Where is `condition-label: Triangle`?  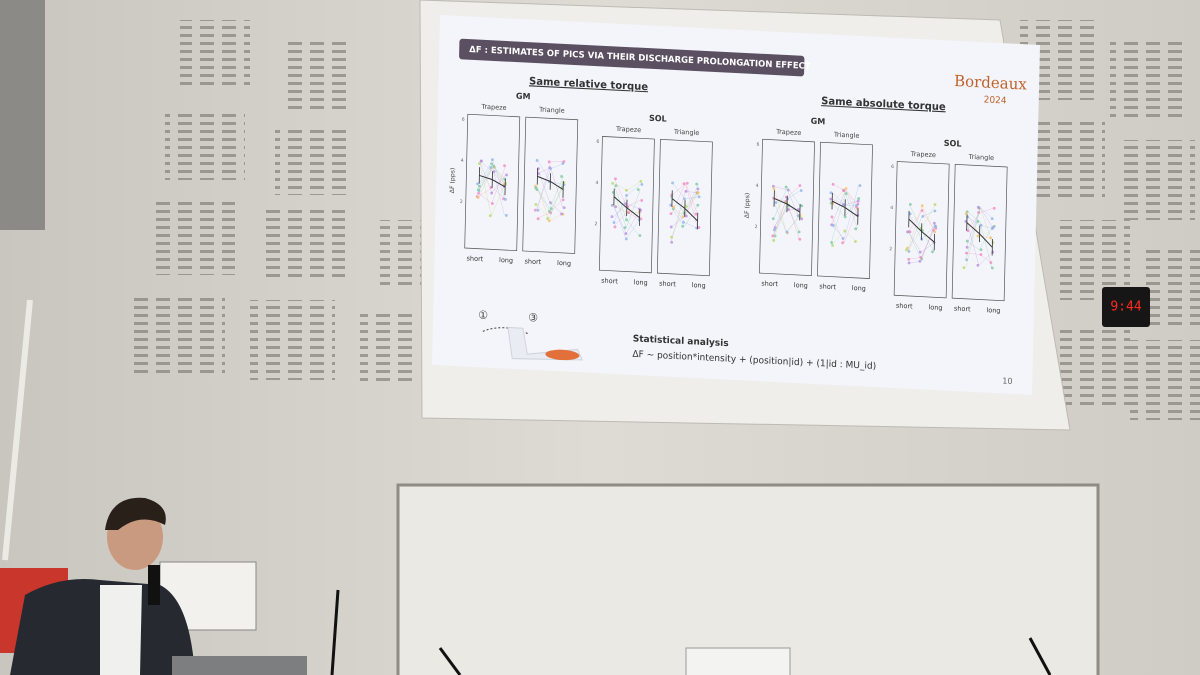 condition-label: Triangle is located at coordinates (686, 132).